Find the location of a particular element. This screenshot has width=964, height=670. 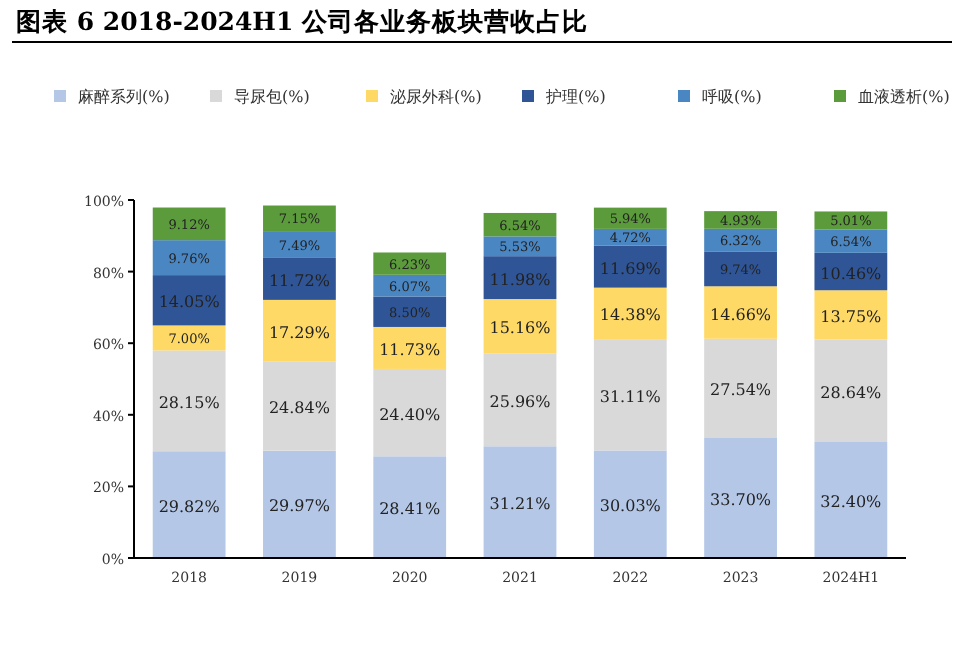

data-label: 28.15% is located at coordinates (189, 402).